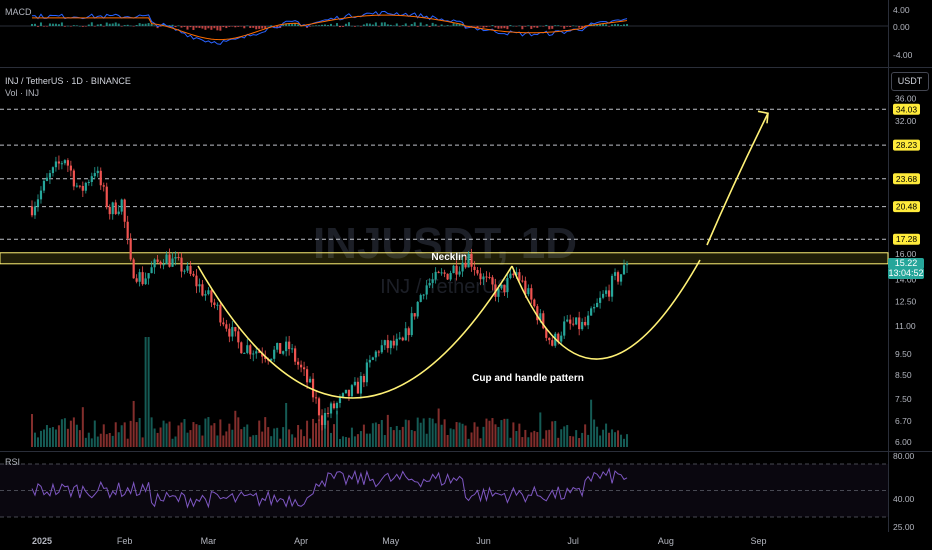 This screenshot has height=550, width=932. What do you see at coordinates (22, 93) in the screenshot?
I see `volume-label: Vol · INJ` at bounding box center [22, 93].